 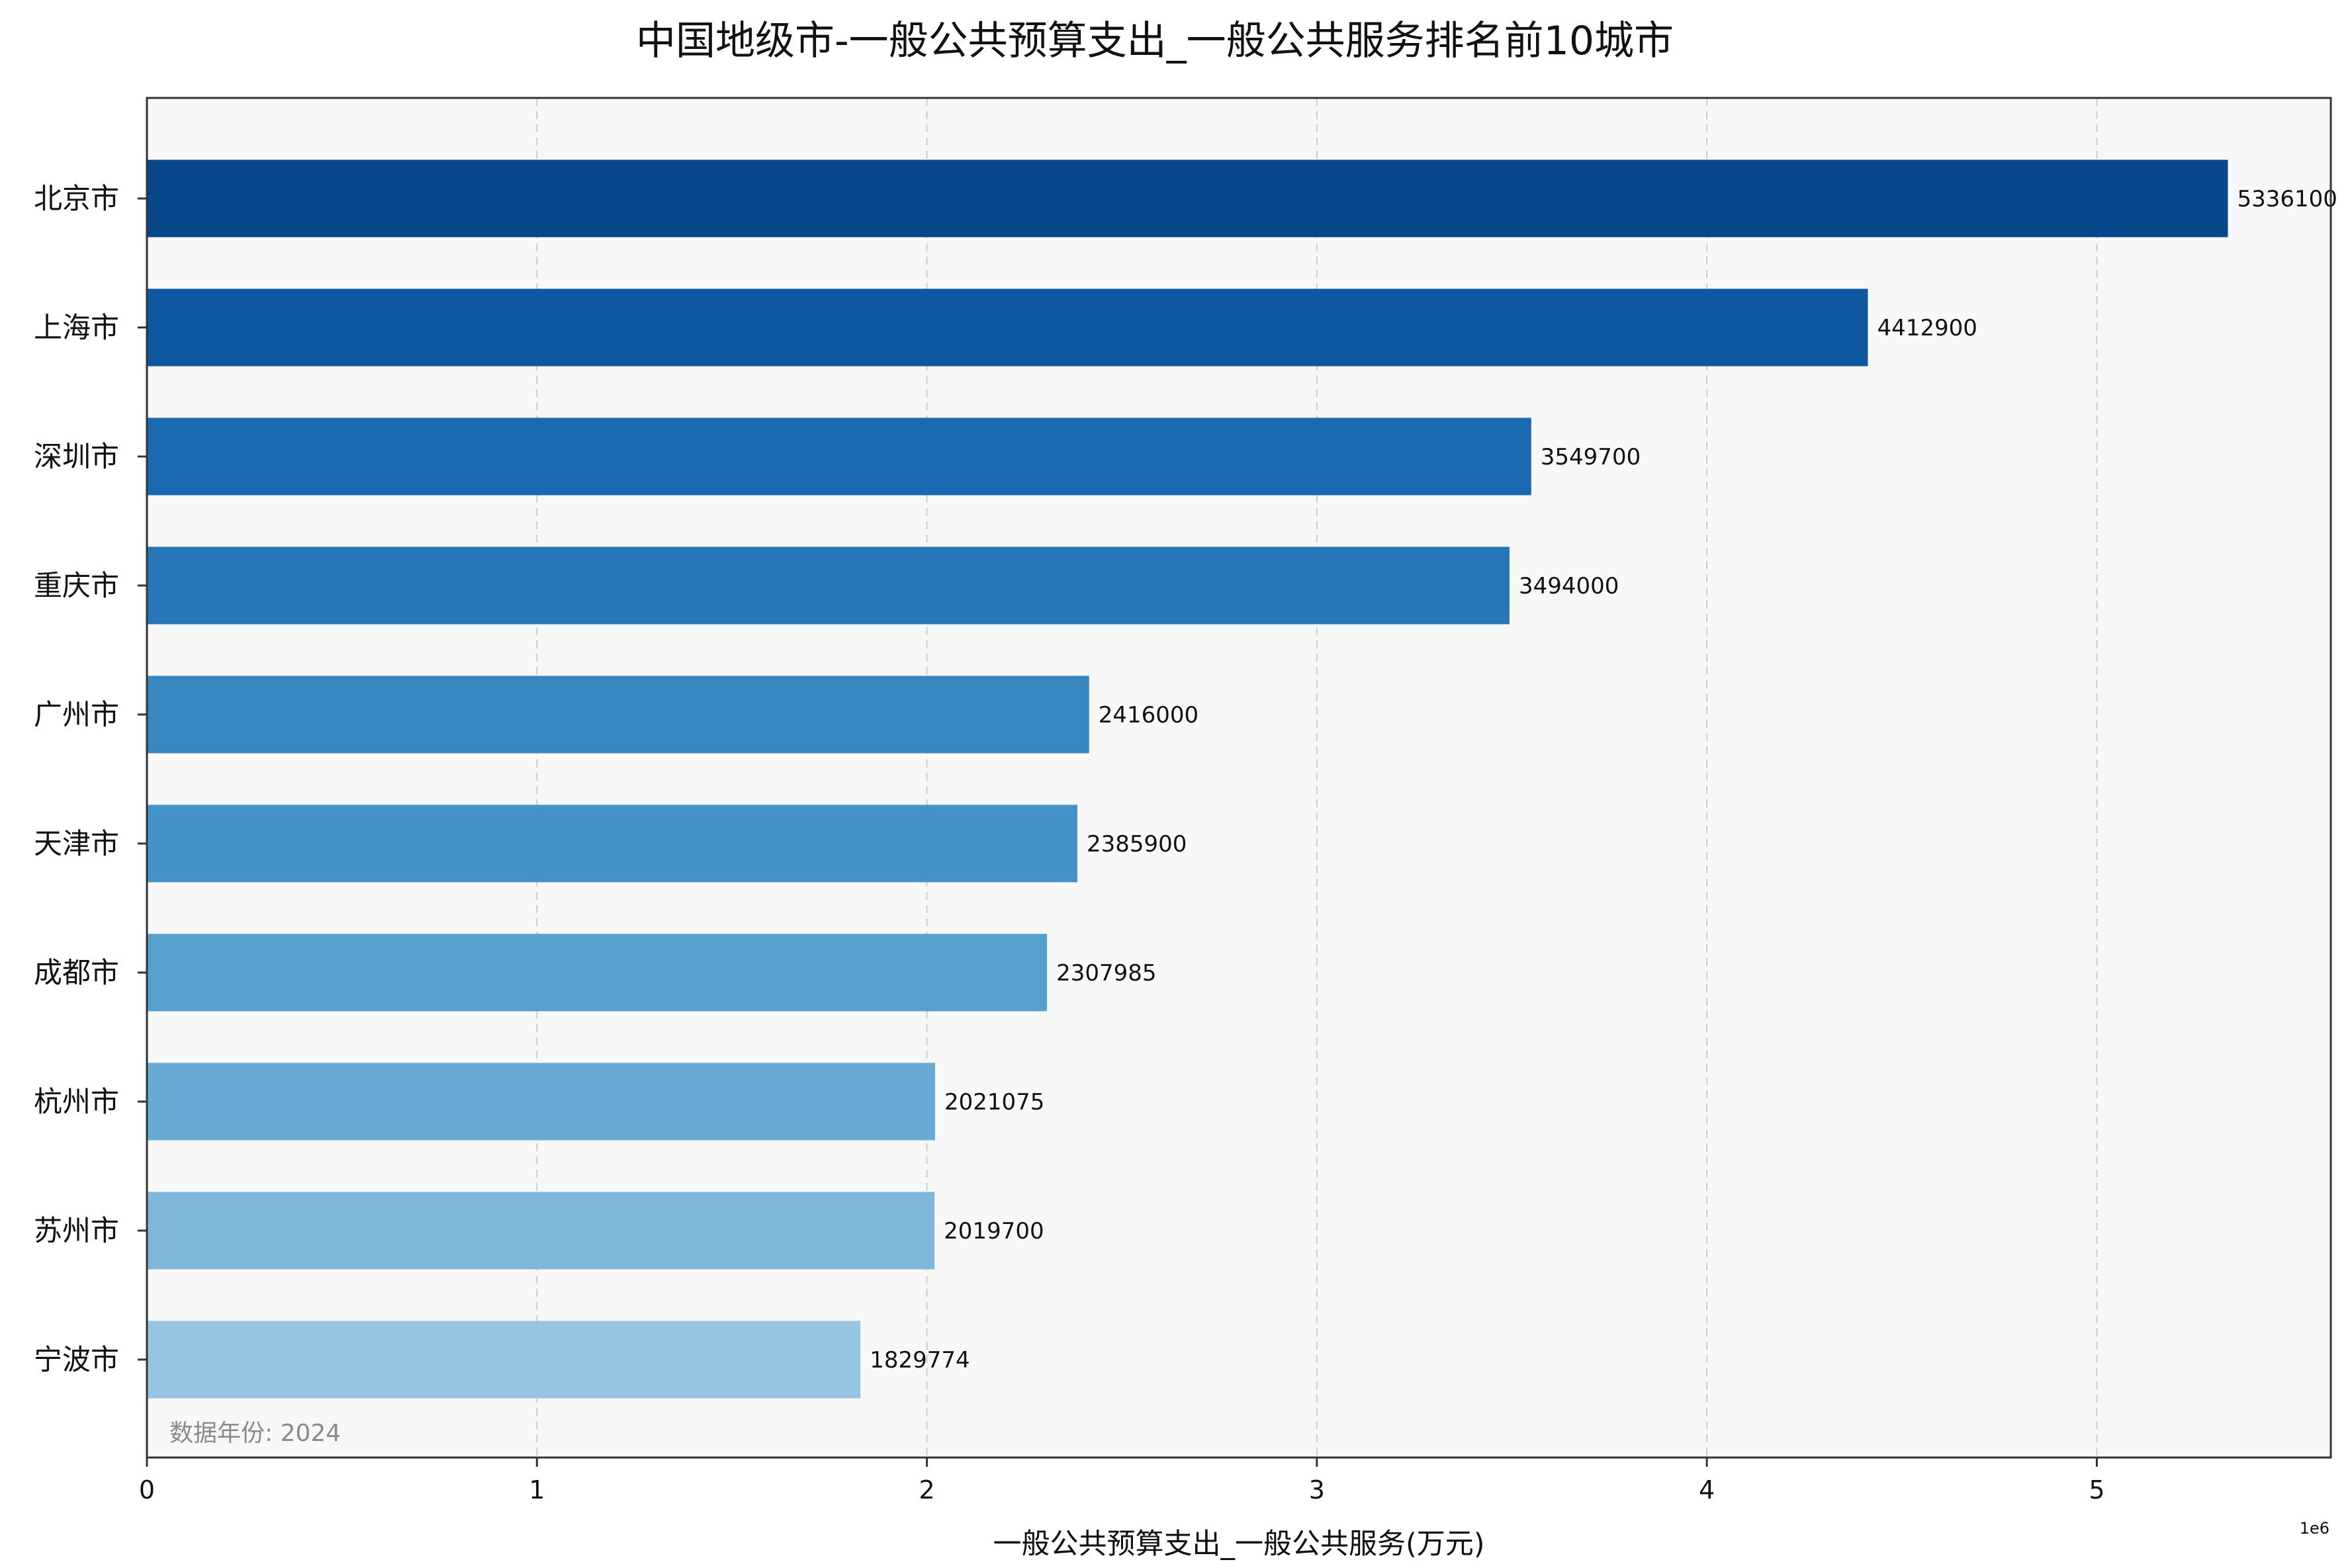 I want to click on y-tick-label: 北京市, so click(x=76, y=199).